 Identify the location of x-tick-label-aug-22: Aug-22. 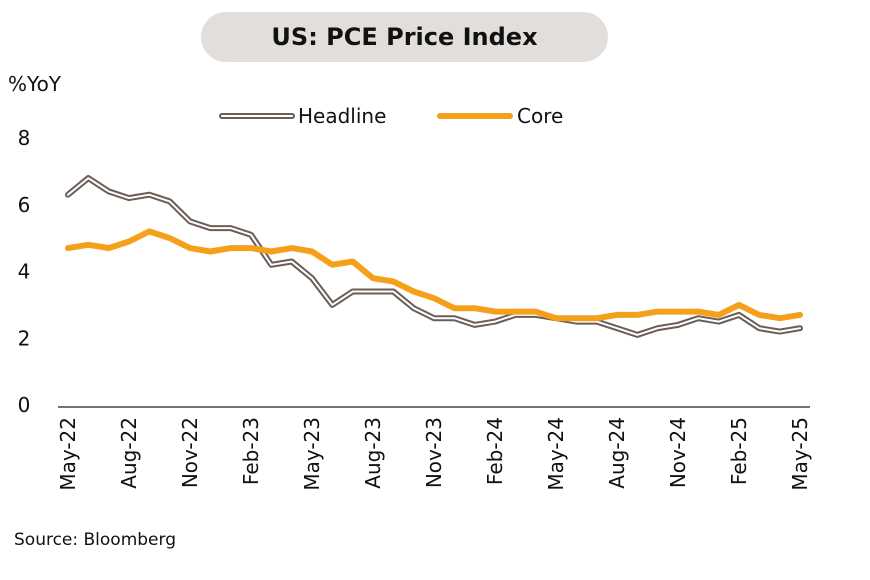
(129, 453).